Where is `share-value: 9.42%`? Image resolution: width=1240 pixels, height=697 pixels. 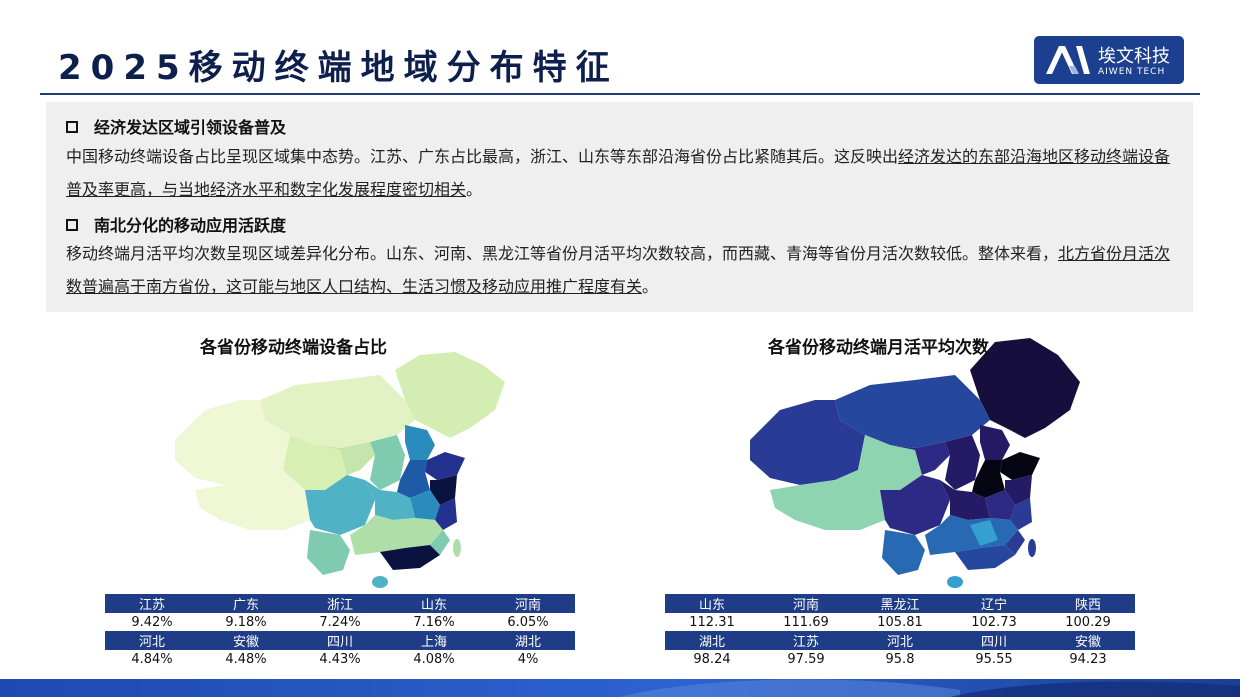 share-value: 9.42% is located at coordinates (152, 622).